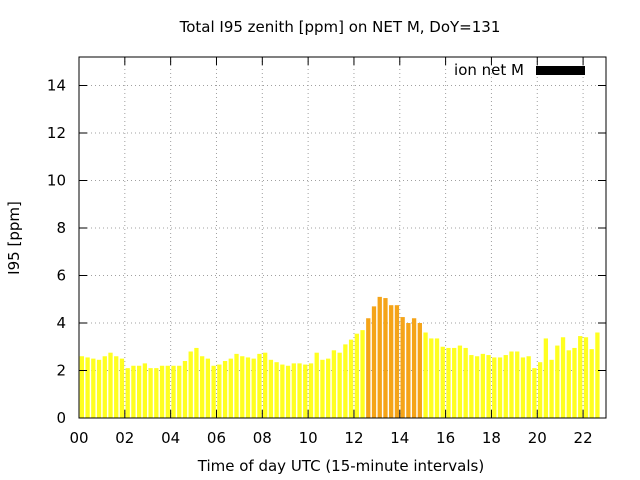  Describe the element at coordinates (56, 86) in the screenshot. I see `y-tick-label: 14` at that location.